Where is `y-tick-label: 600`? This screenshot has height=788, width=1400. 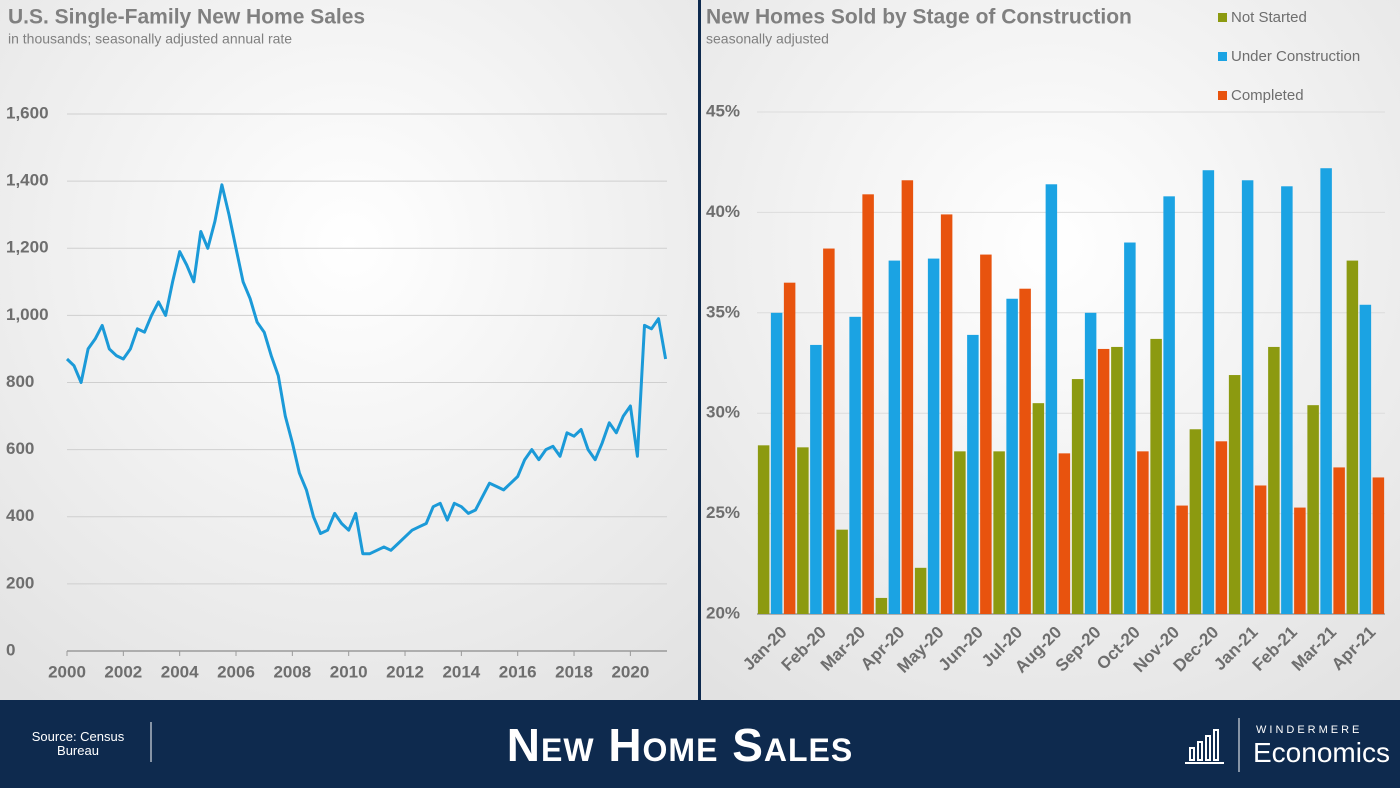
y-tick-label: 600 is located at coordinates (20, 448).